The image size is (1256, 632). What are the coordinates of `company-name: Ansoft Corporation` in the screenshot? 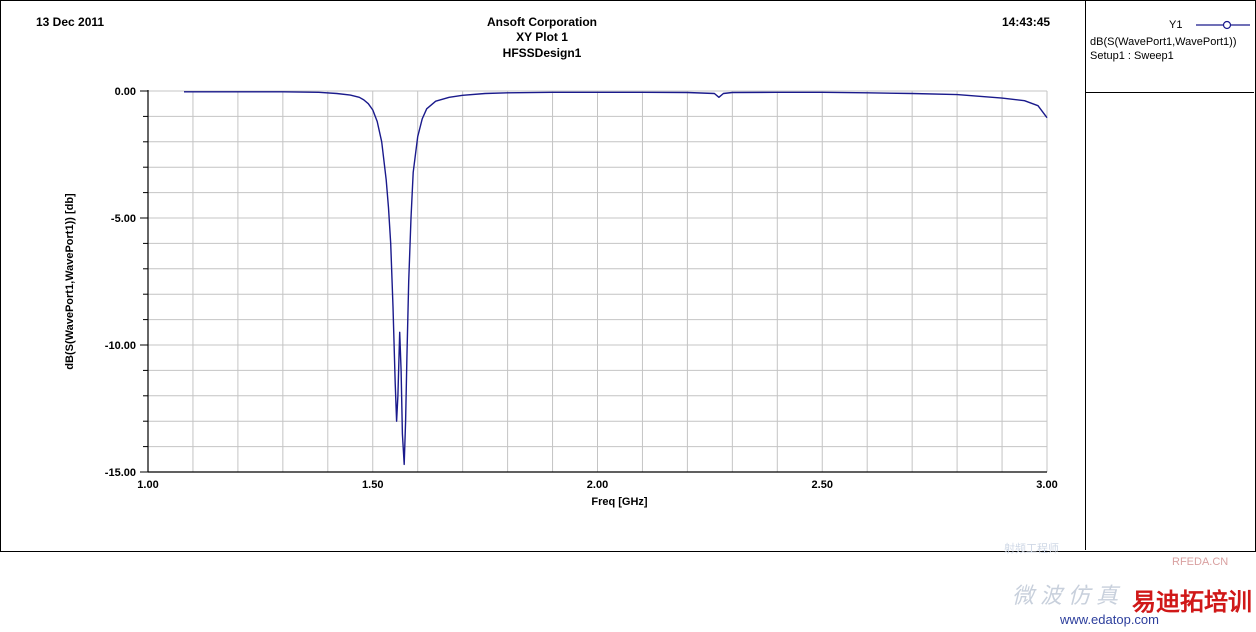 It's located at (542, 22).